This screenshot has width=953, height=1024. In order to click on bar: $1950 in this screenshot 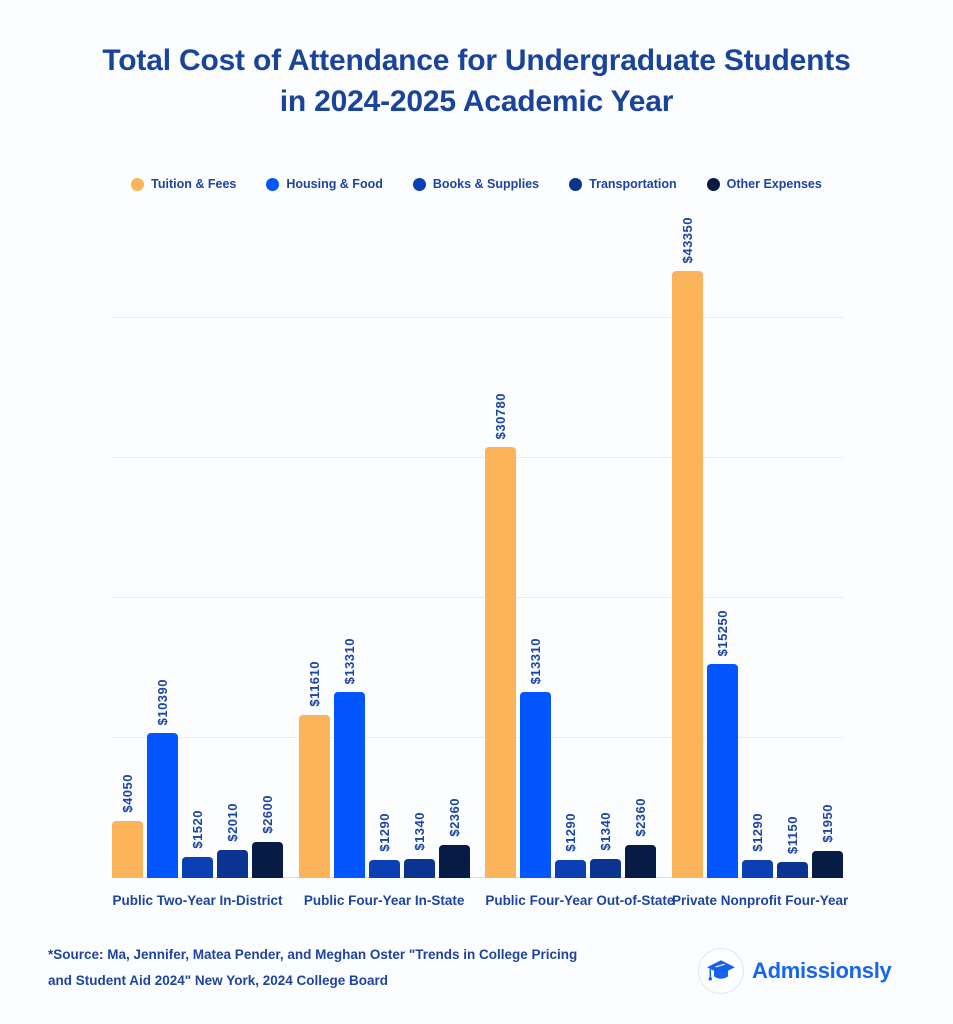, I will do `click(827, 841)`.